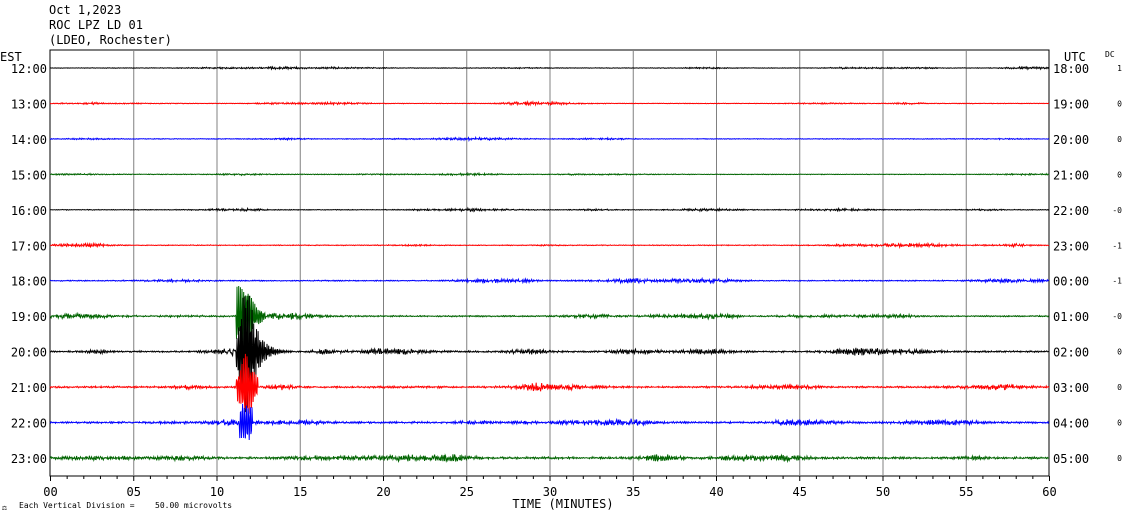 The height and width of the screenshot is (519, 1130). I want to click on utc-time-label: 19:00, so click(1071, 104).